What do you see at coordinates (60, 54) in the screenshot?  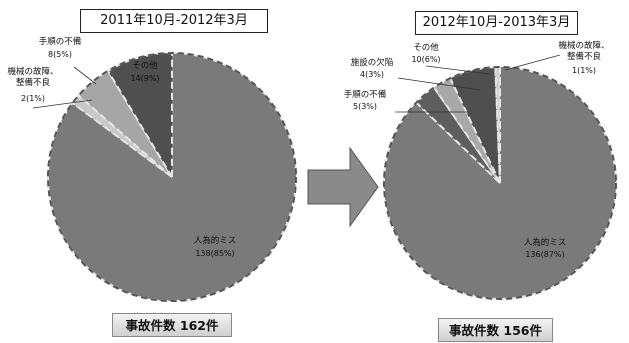 I see `slice-value-left-2: 8(5%)` at bounding box center [60, 54].